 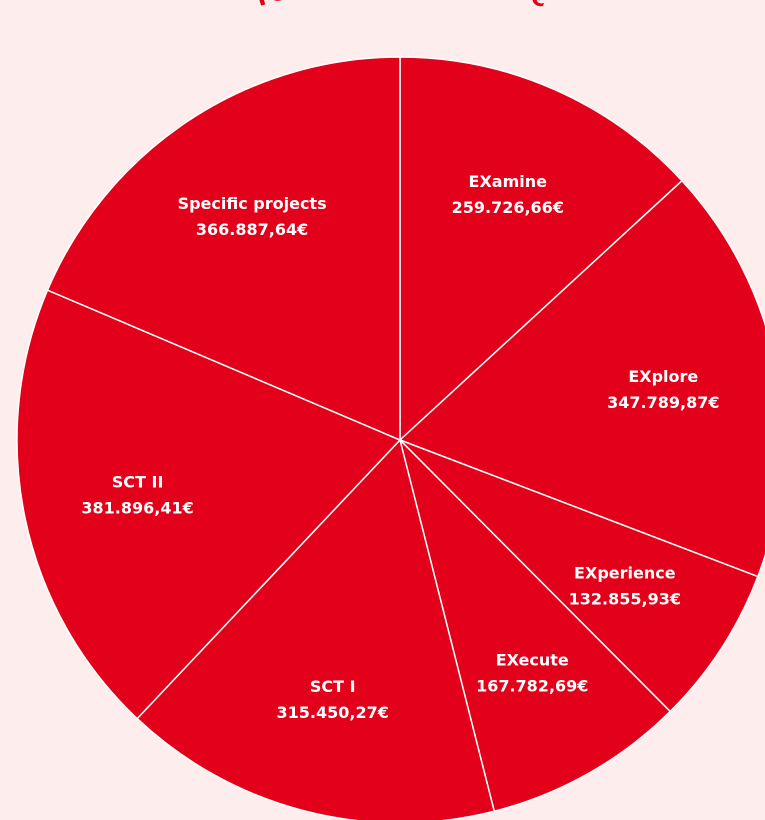 What do you see at coordinates (532, 660) in the screenshot?
I see `slice-label: EXecute` at bounding box center [532, 660].